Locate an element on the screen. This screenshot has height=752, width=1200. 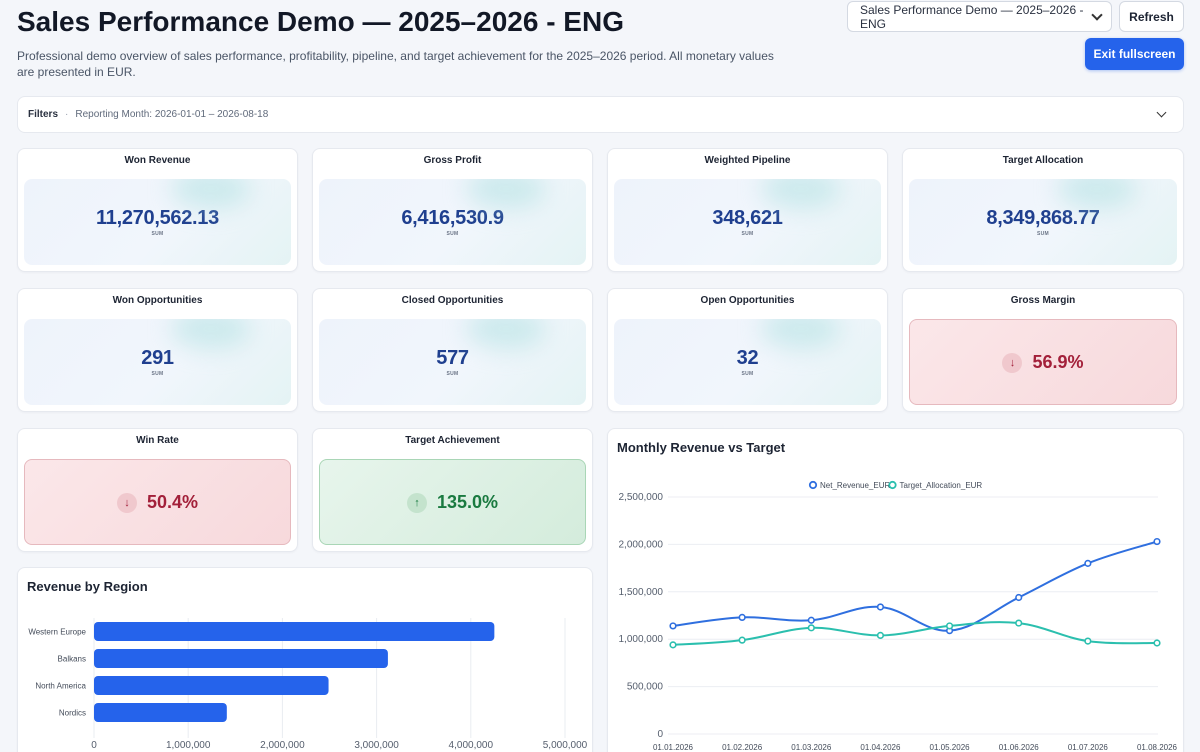
kpi-panel: 8,349,868.77 SUM is located at coordinates (1043, 222).